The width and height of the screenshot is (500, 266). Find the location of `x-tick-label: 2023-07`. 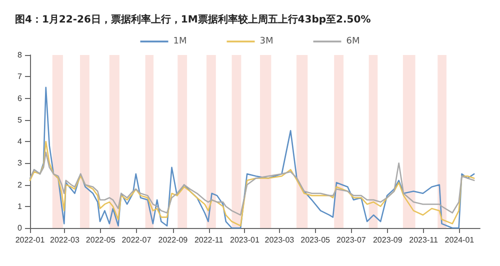

x-tick-label: 2023-07 is located at coordinates (351, 240).